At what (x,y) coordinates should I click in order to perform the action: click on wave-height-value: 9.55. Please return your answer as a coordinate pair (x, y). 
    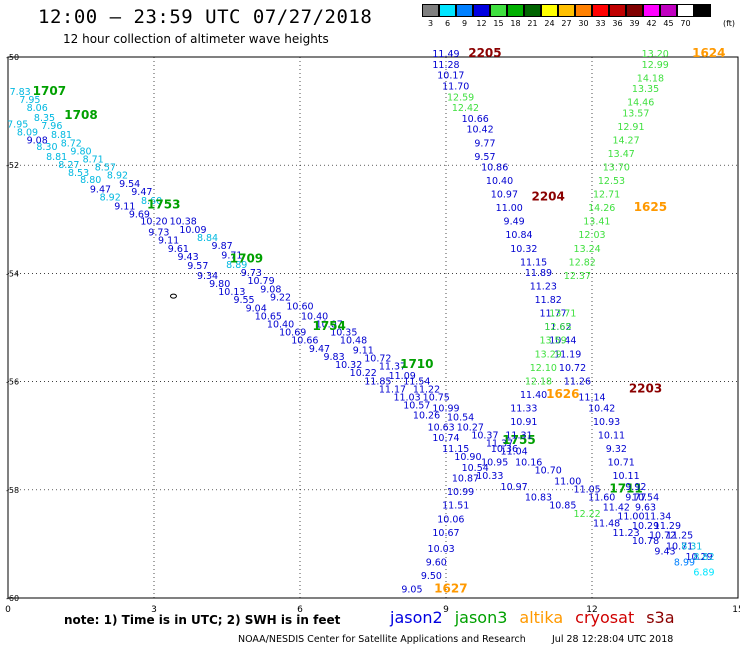
    Looking at the image, I should click on (243, 300).